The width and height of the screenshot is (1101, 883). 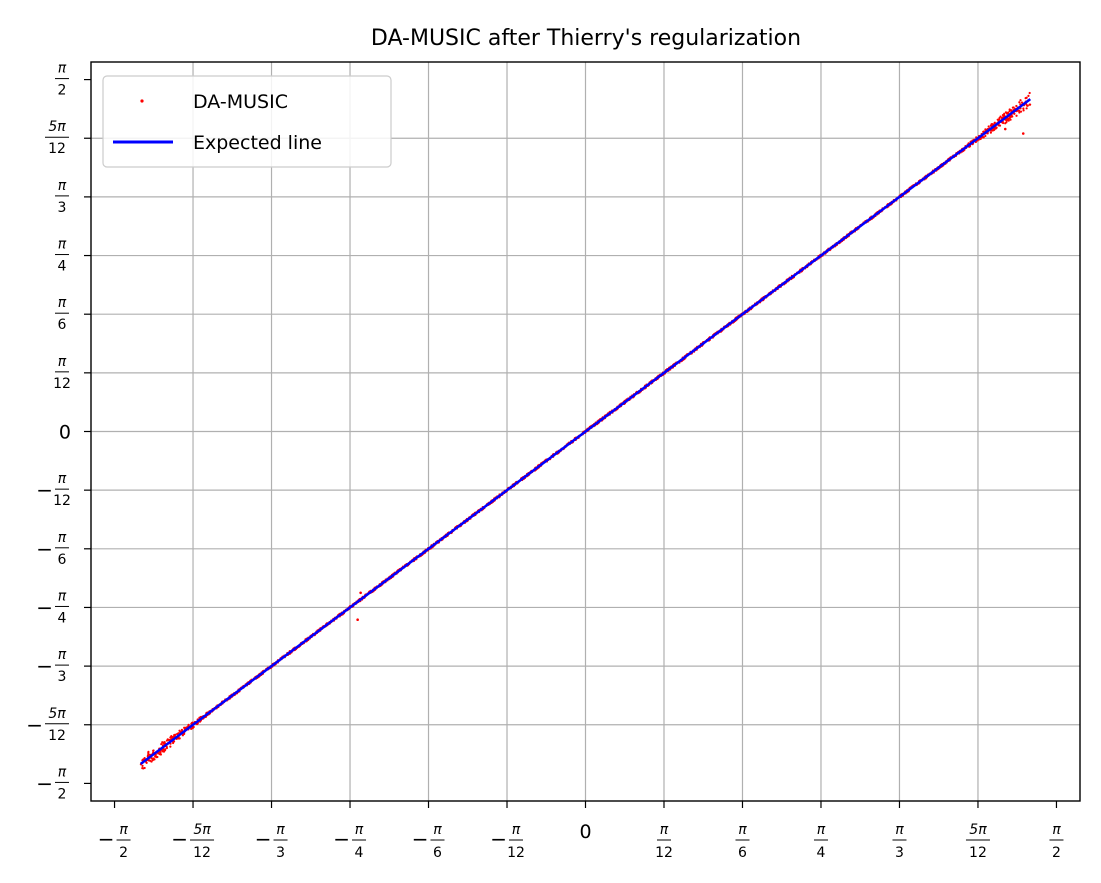 I want to click on y-tick-label-pi-over-6: π6, so click(x=62, y=314).